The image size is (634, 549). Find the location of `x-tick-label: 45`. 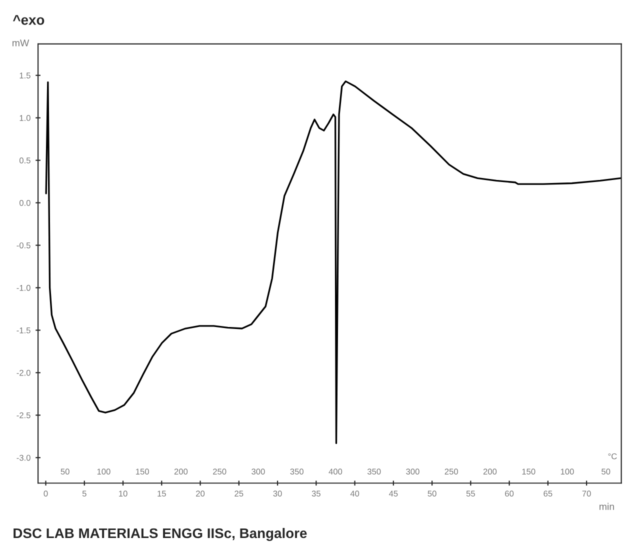

x-tick-label: 45 is located at coordinates (393, 493).